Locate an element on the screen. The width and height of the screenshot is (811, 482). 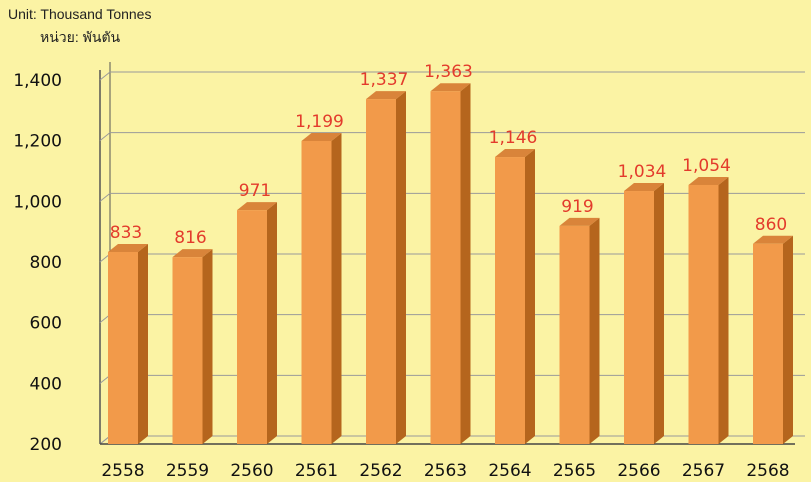
y-tick-label: 1,000 is located at coordinates (37, 202).